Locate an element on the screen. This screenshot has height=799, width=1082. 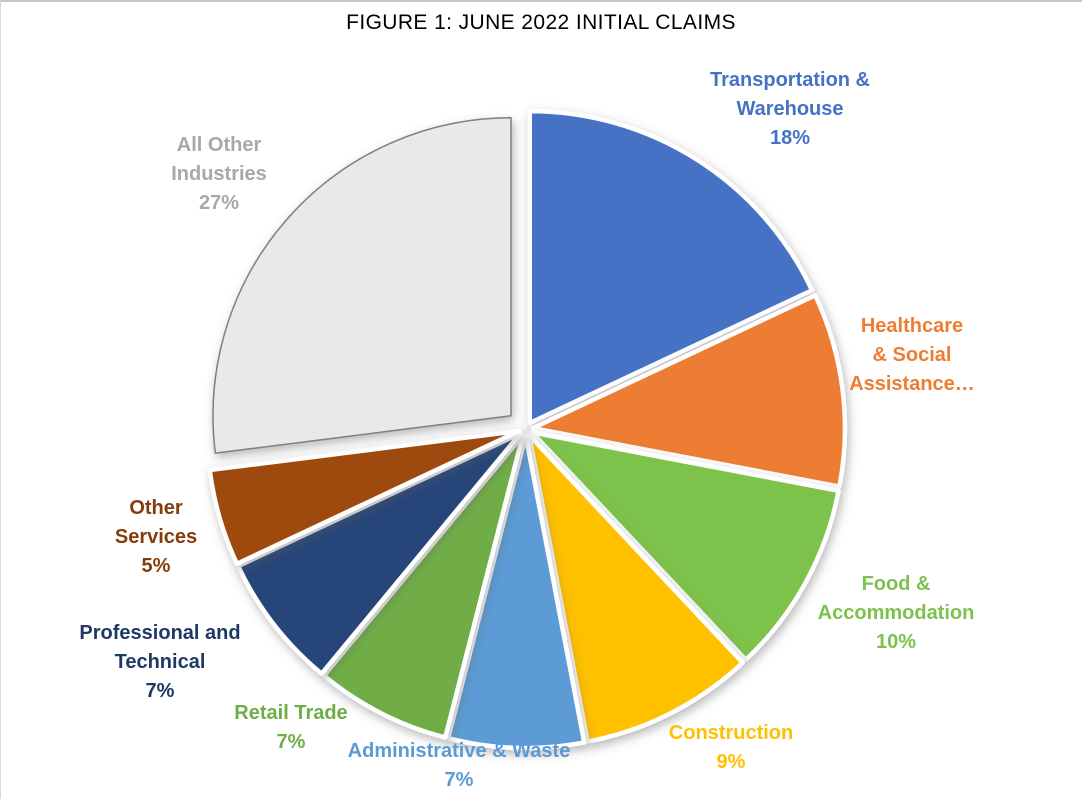
pie-slice-administrative-waste is located at coordinates (516, 592).